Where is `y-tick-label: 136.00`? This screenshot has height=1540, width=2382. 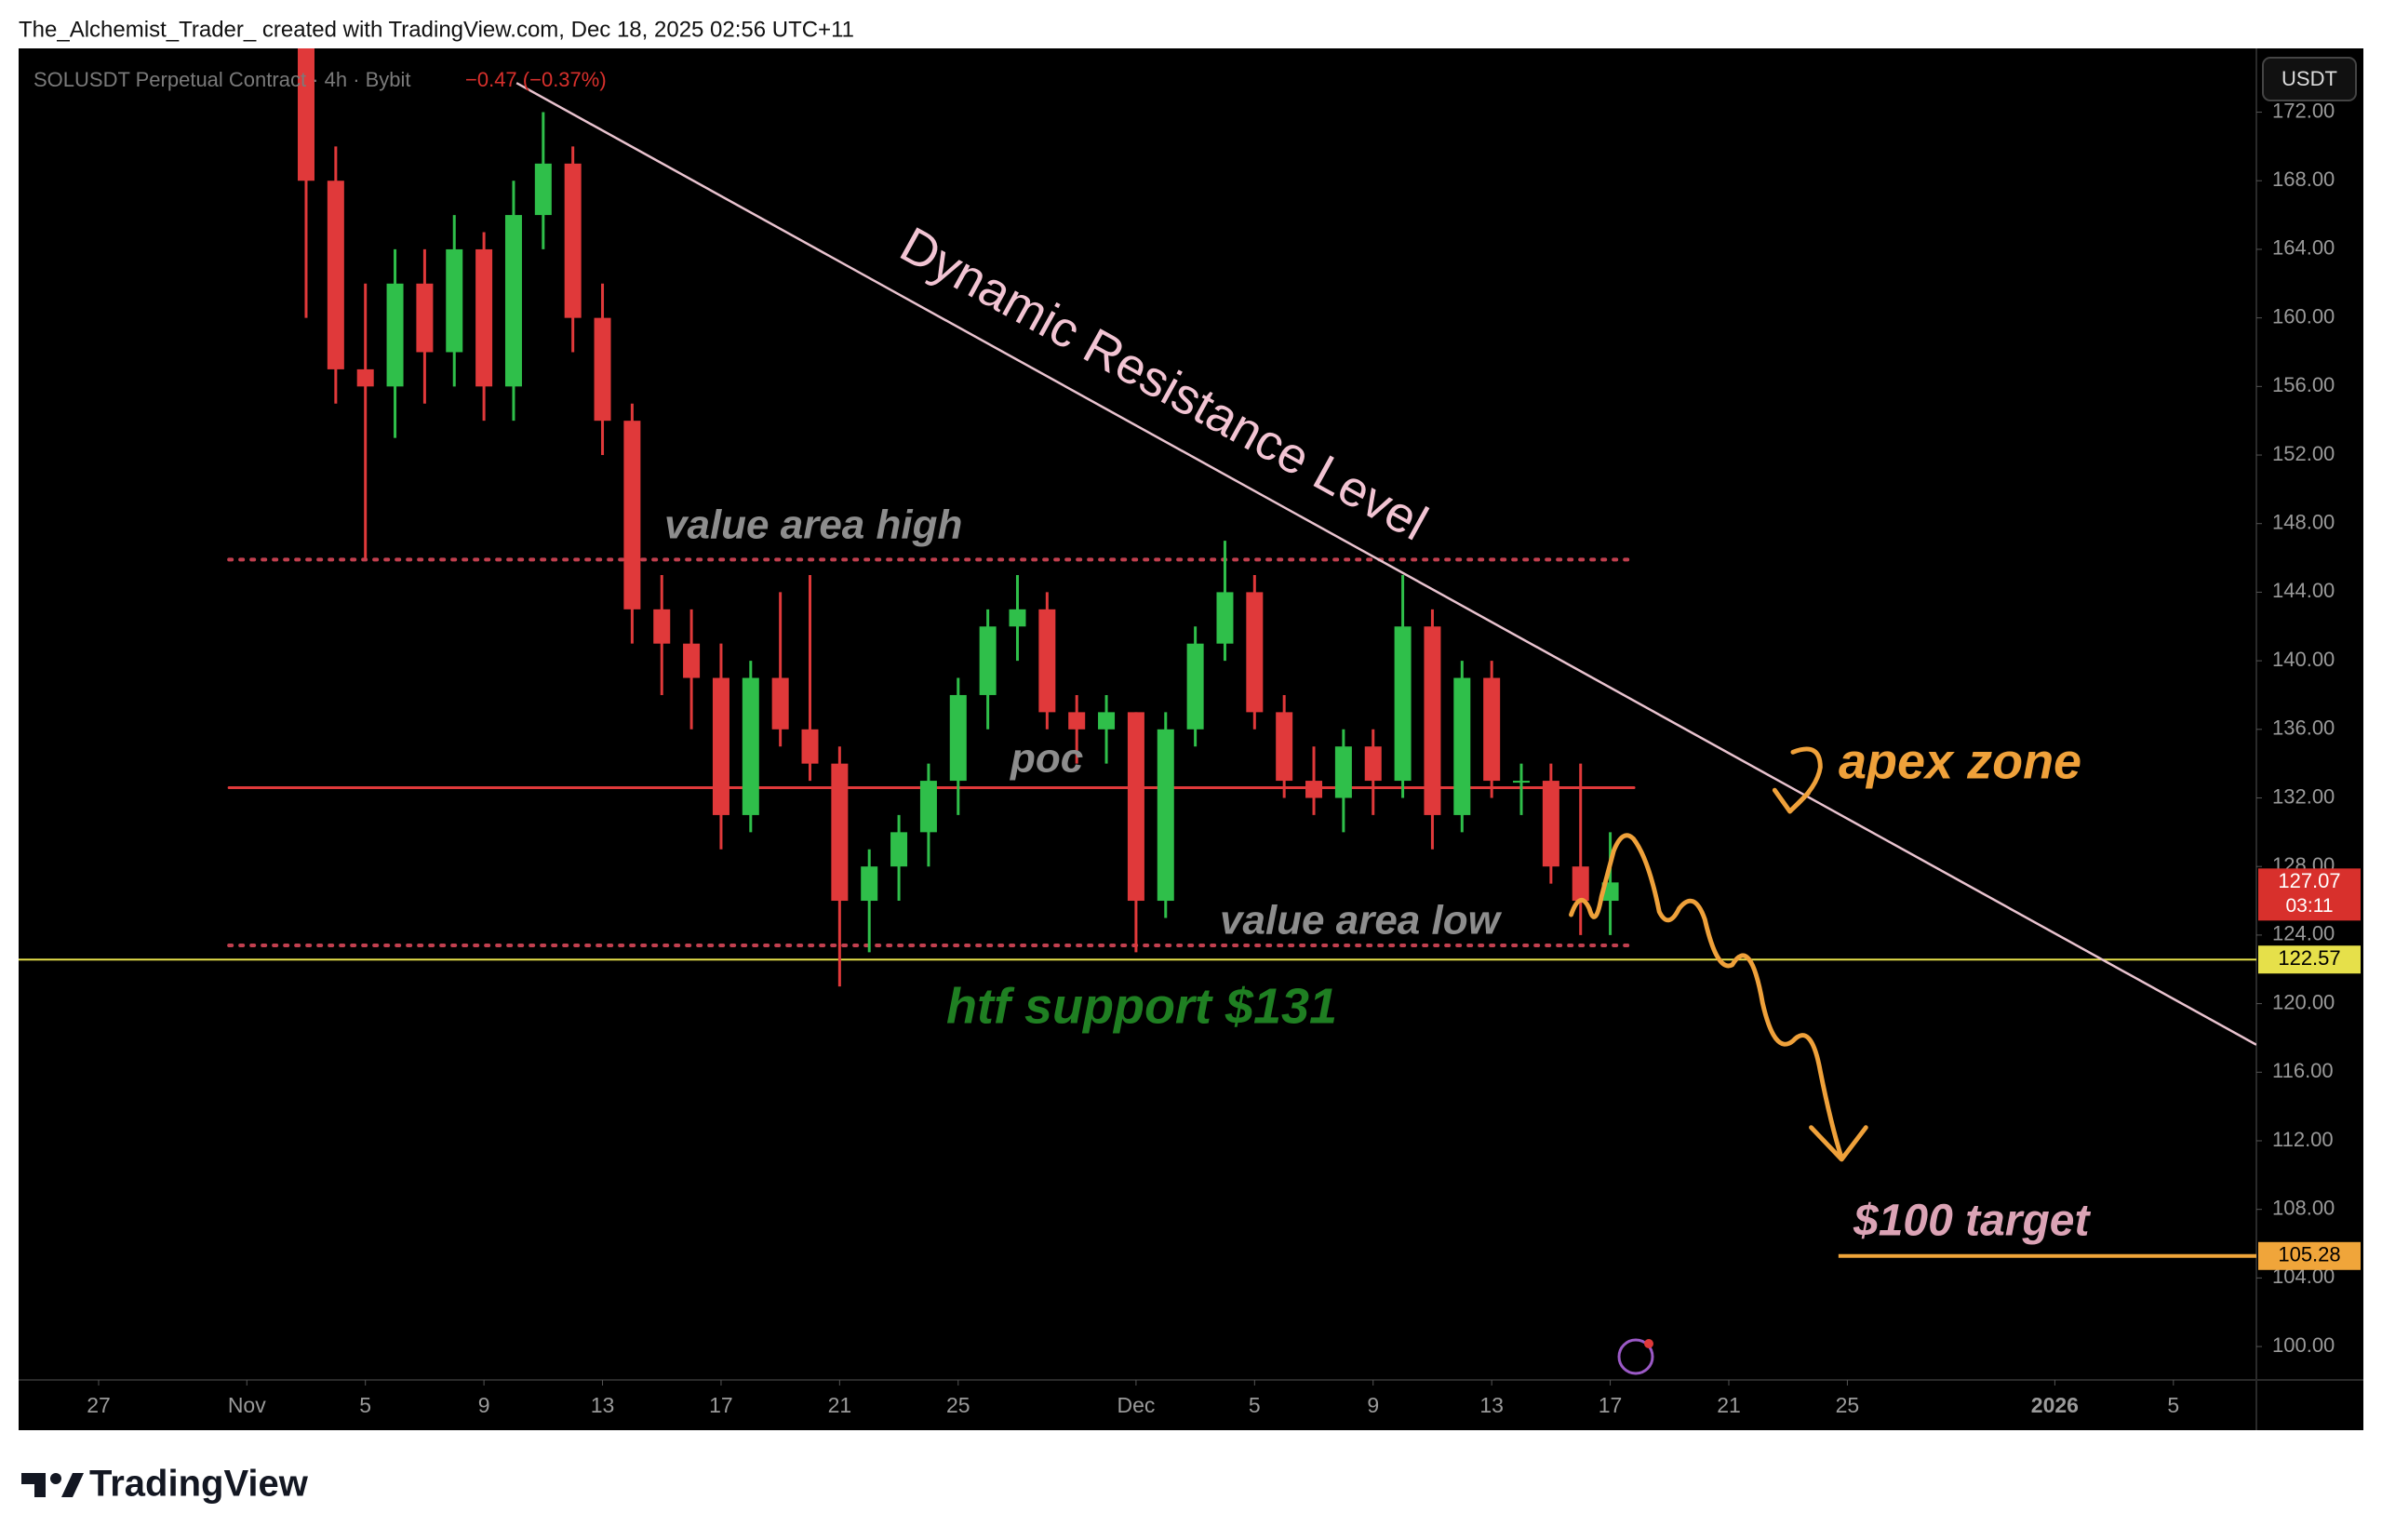
y-tick-label: 136.00 is located at coordinates (2303, 728).